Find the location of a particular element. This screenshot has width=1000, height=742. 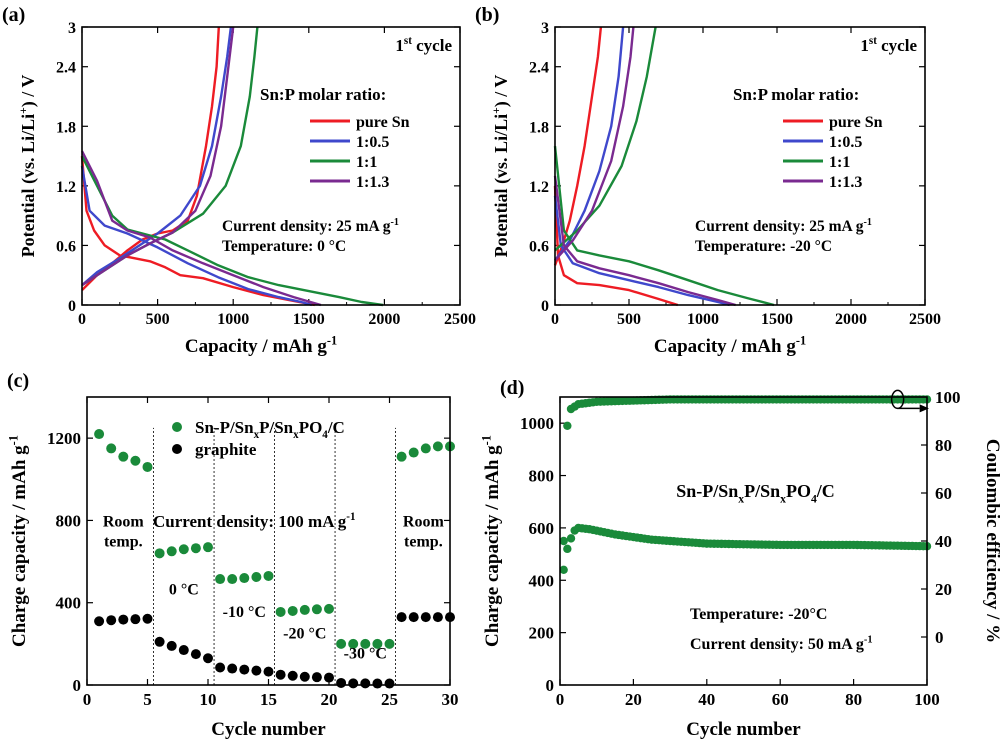

temperature-label: Room is located at coordinates (424, 522).